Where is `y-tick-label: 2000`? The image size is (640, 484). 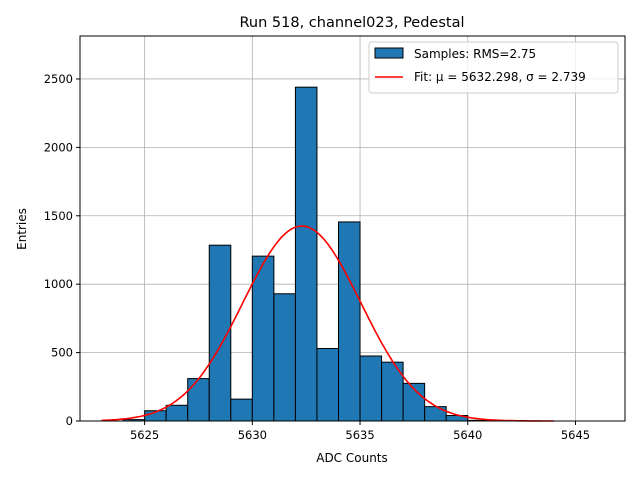
y-tick-label: 2000 is located at coordinates (58, 147).